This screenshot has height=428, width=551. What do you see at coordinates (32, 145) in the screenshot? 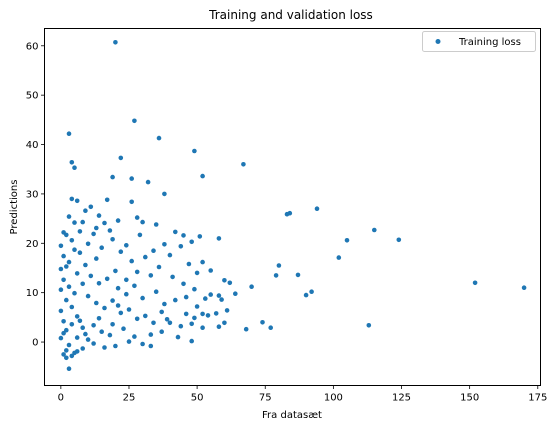
I see `y-tick-label: 40` at bounding box center [32, 145].